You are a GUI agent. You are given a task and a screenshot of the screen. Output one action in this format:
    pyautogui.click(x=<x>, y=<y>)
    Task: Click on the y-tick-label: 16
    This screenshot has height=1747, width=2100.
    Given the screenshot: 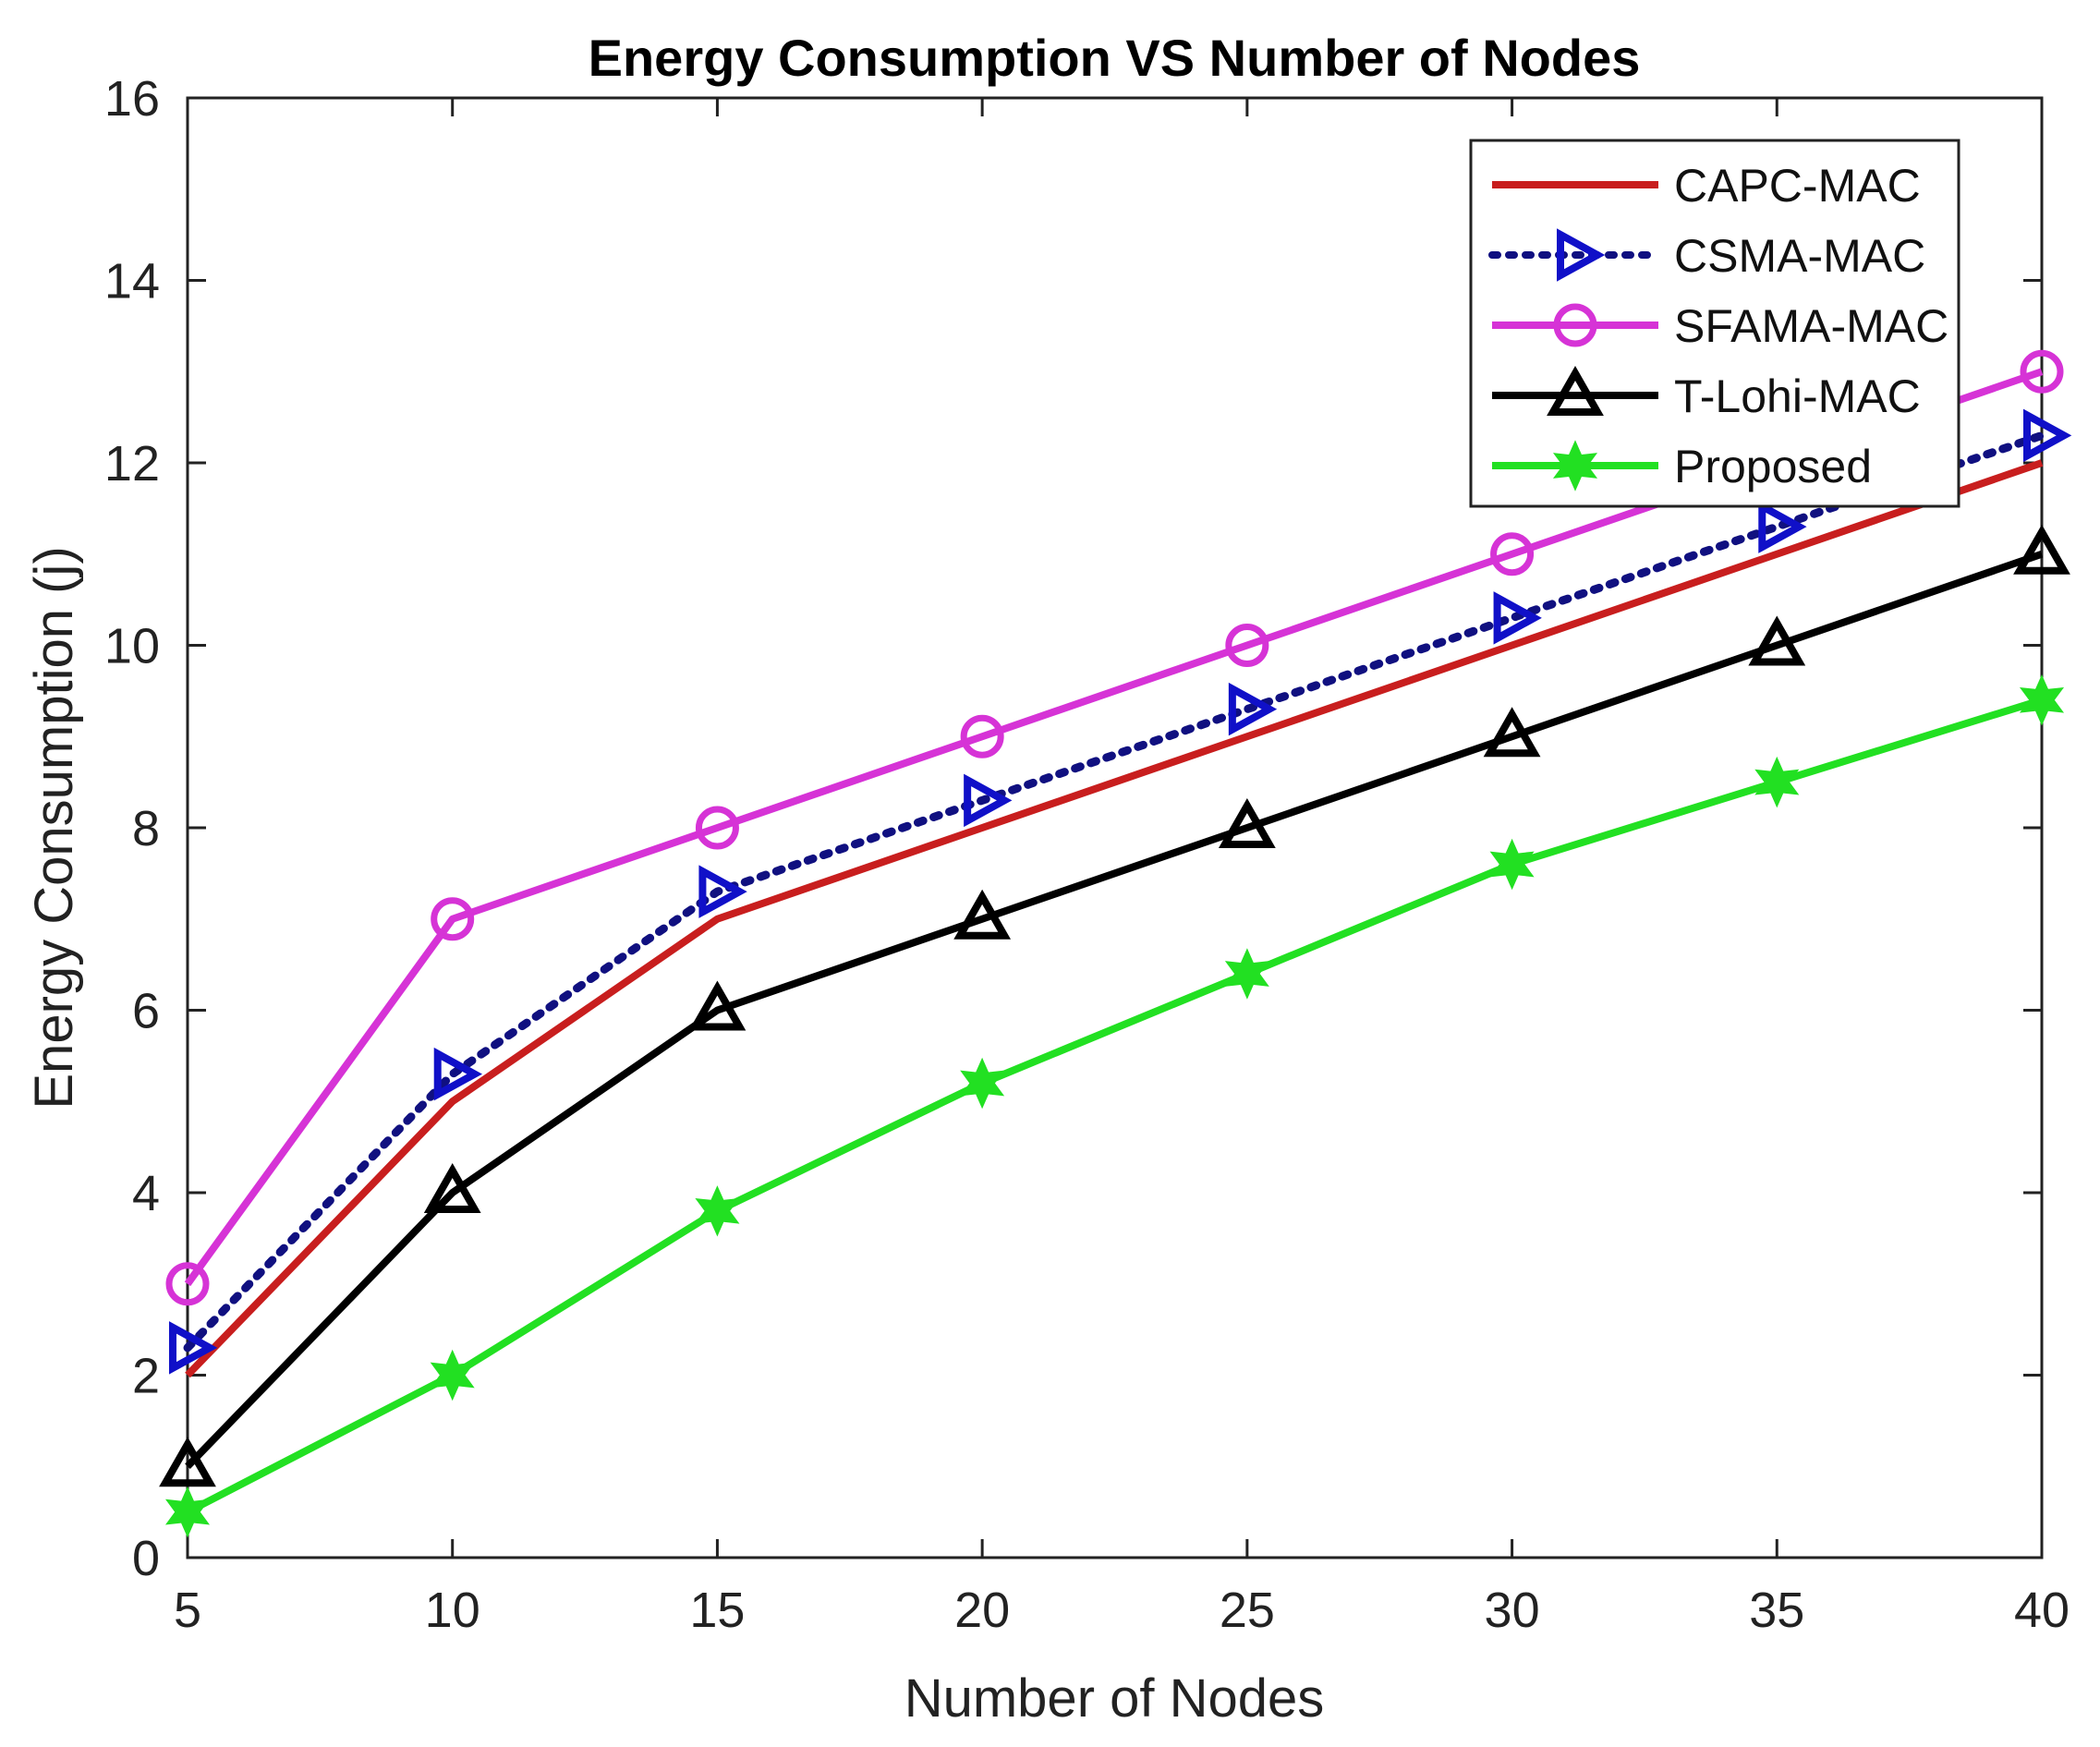 What is the action you would take?
    pyautogui.click(x=132, y=99)
    